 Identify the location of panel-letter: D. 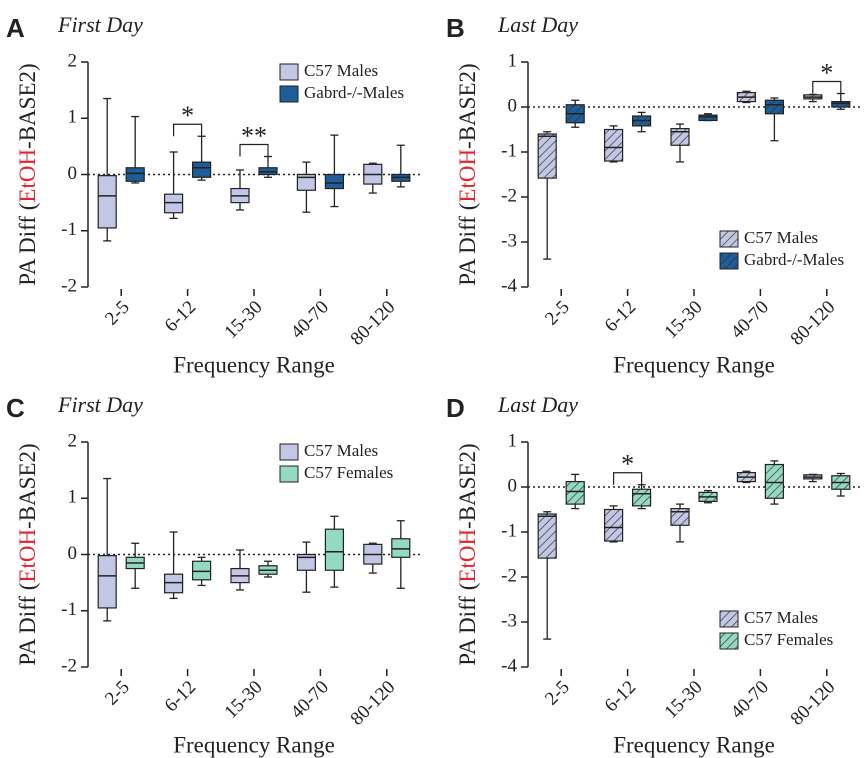
(455, 408).